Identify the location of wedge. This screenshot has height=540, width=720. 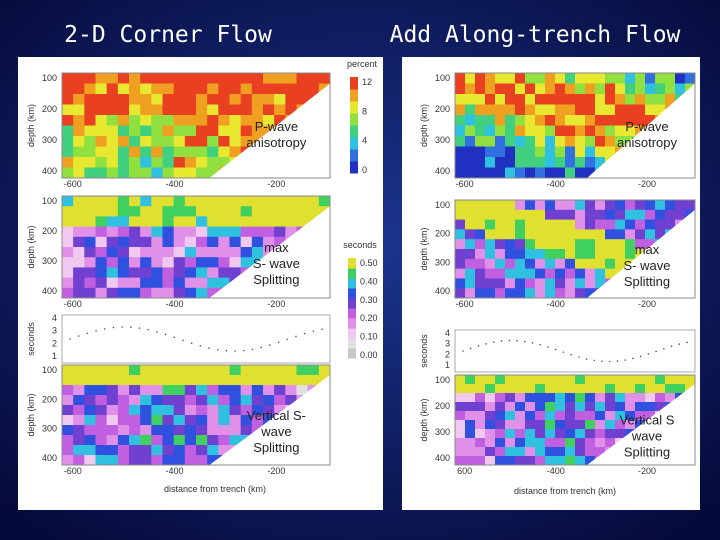
(641, 424).